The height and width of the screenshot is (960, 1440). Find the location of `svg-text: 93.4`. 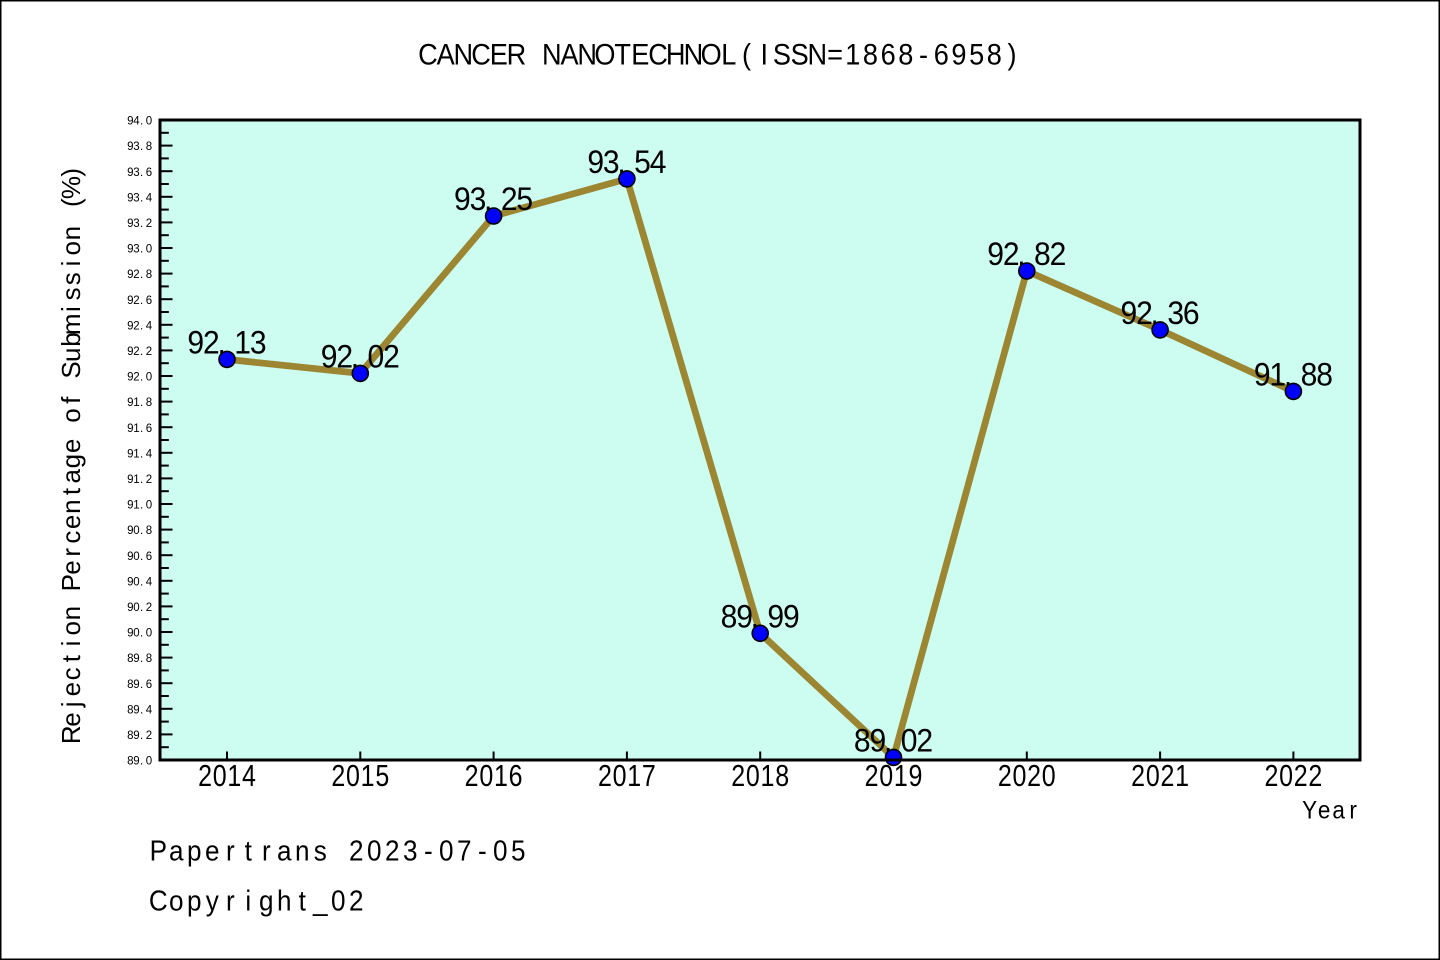

svg-text: 93.4 is located at coordinates (140, 198).